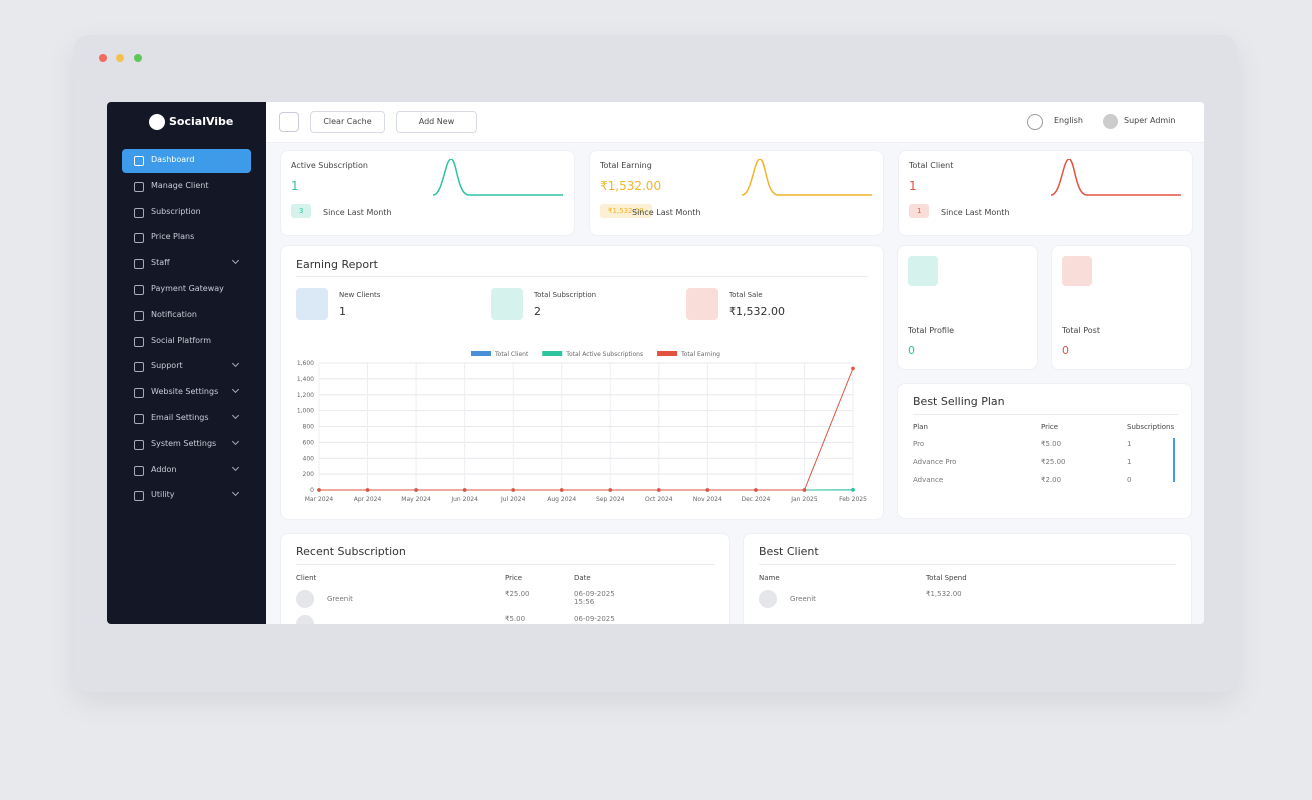 This screenshot has height=800, width=1312. I want to click on table-cell: ₹5.00, so click(1051, 444).